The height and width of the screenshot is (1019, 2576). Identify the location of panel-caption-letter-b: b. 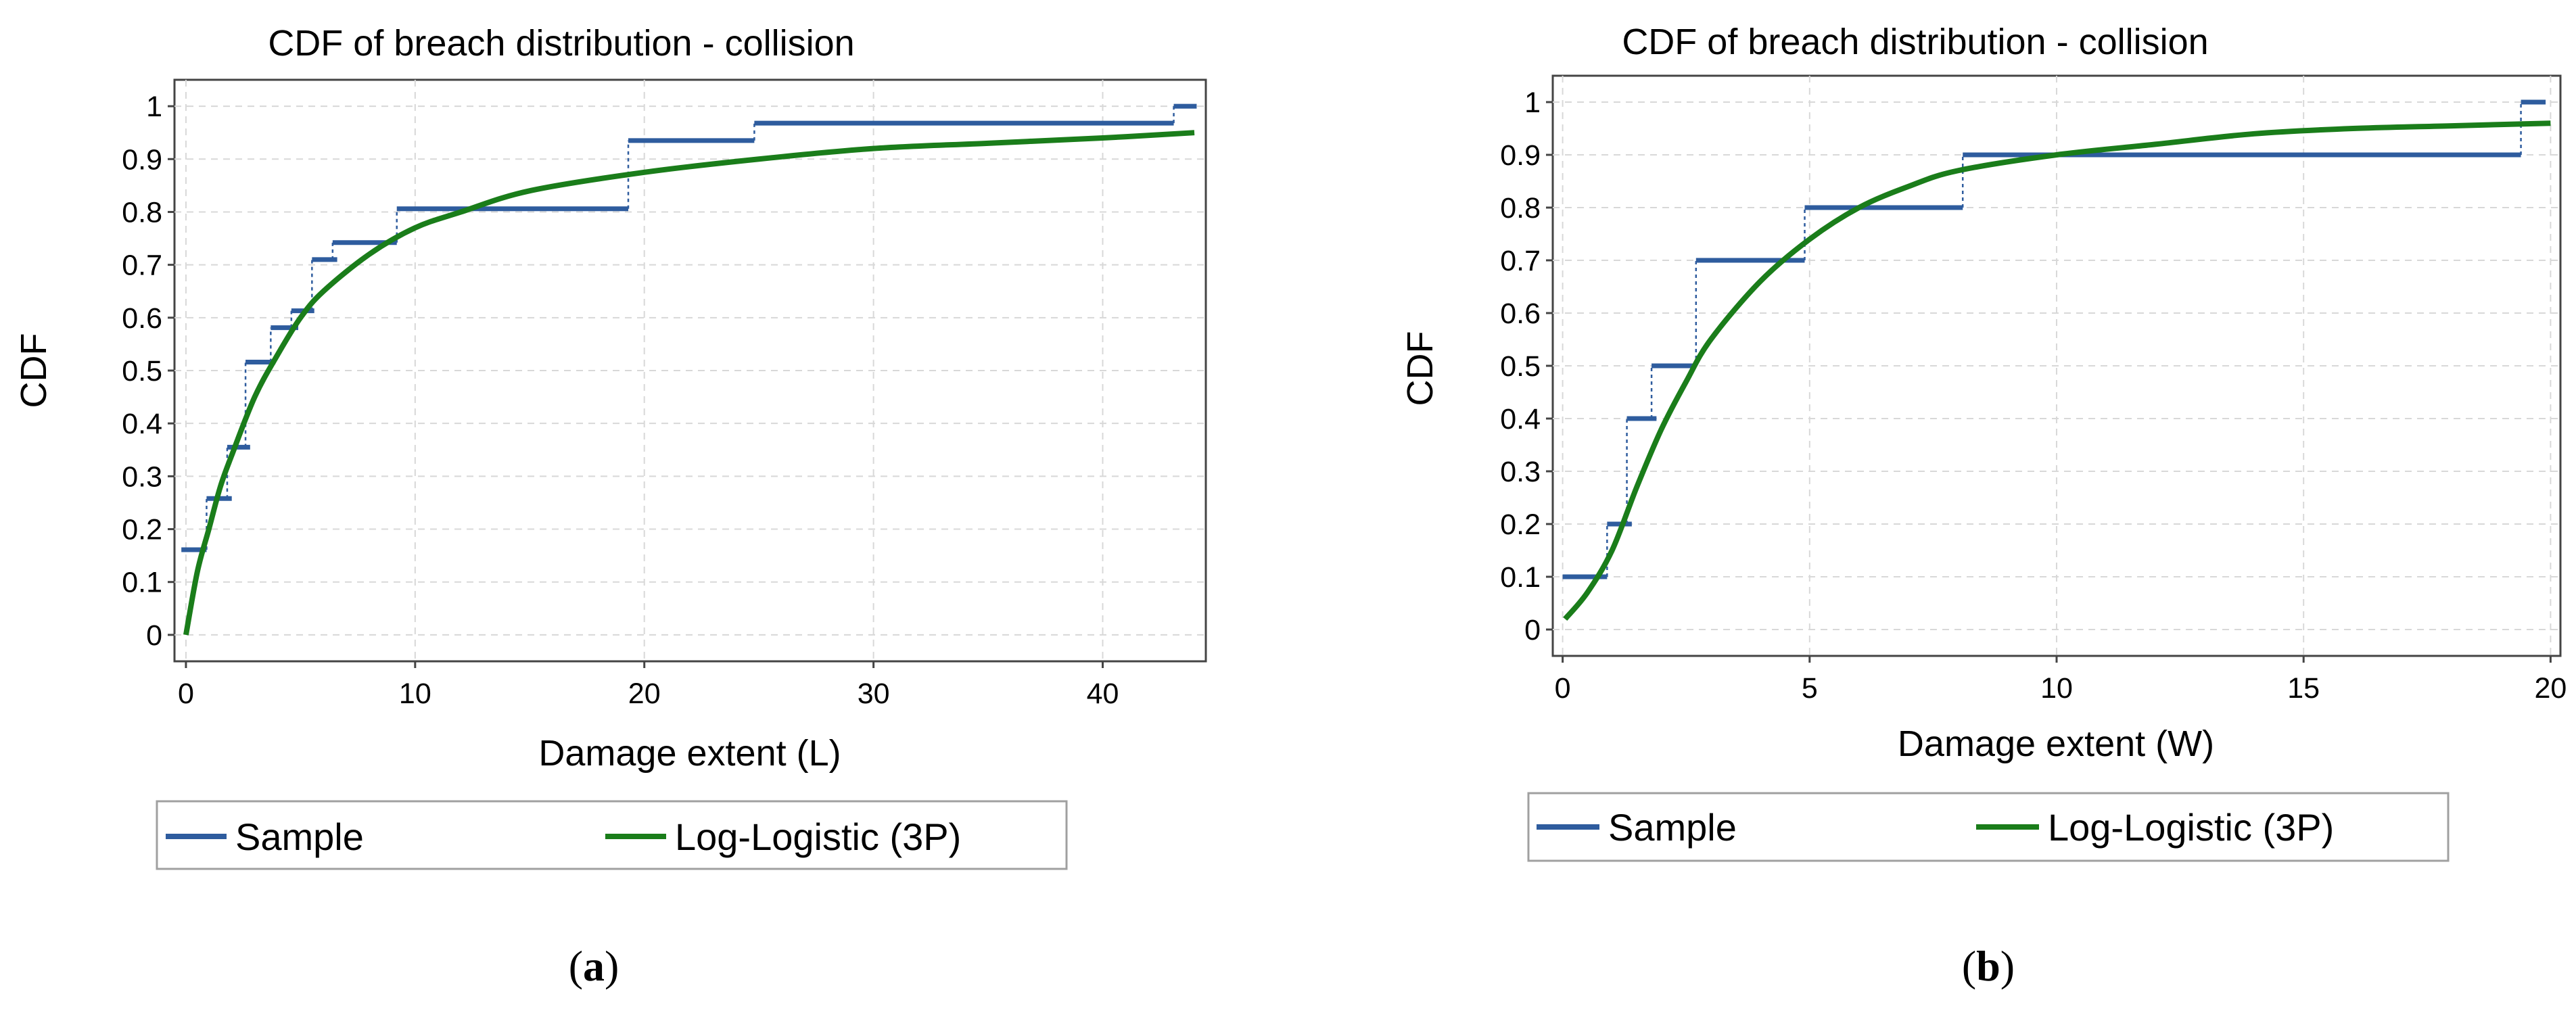
(1988, 966).